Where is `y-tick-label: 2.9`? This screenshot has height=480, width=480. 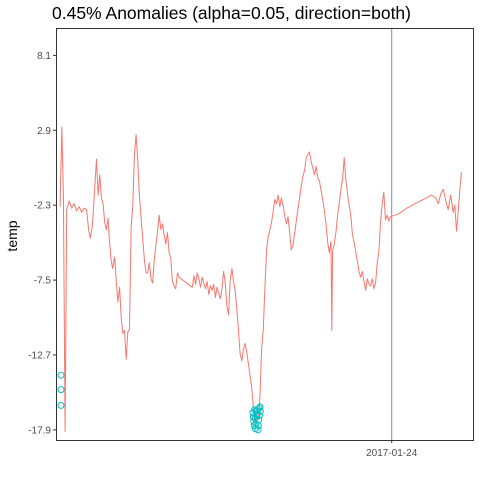
y-tick-label: 2.9 is located at coordinates (44, 131).